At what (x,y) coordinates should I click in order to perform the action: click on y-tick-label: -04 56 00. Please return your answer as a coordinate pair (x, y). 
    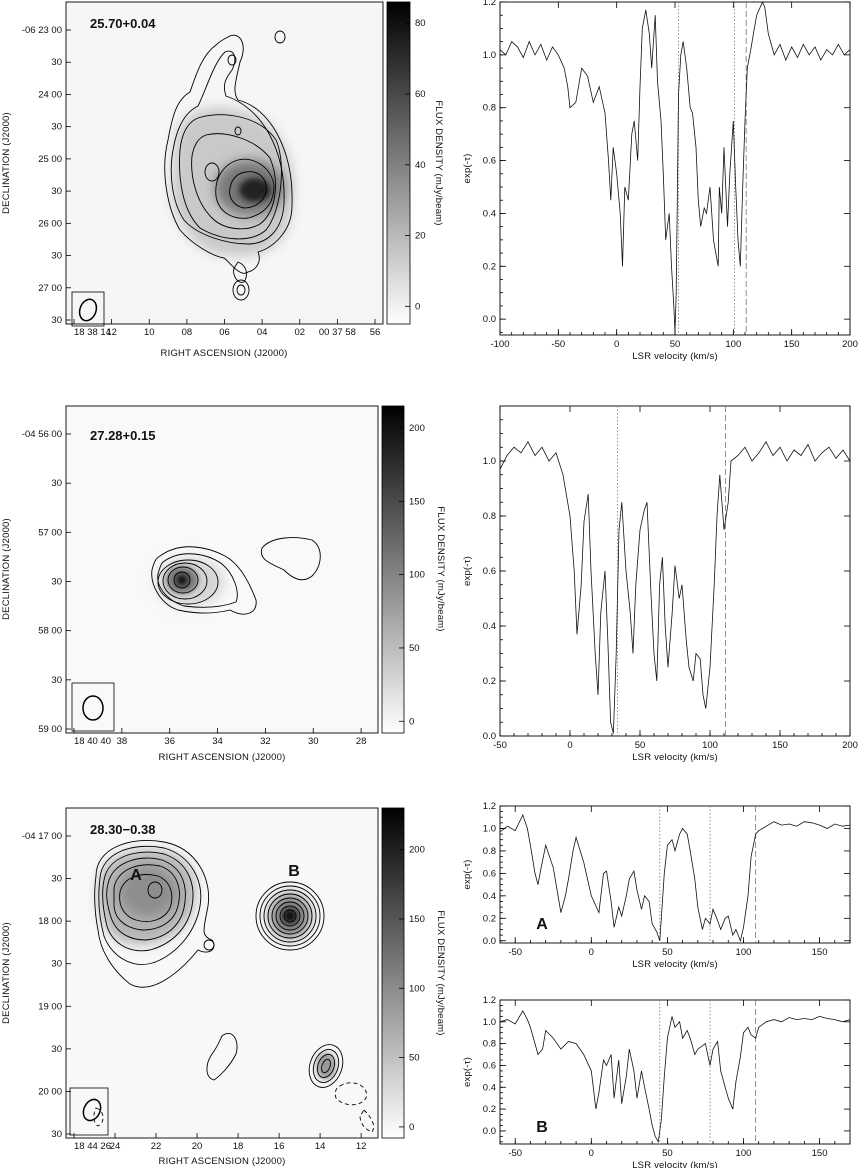
    Looking at the image, I should click on (42, 434).